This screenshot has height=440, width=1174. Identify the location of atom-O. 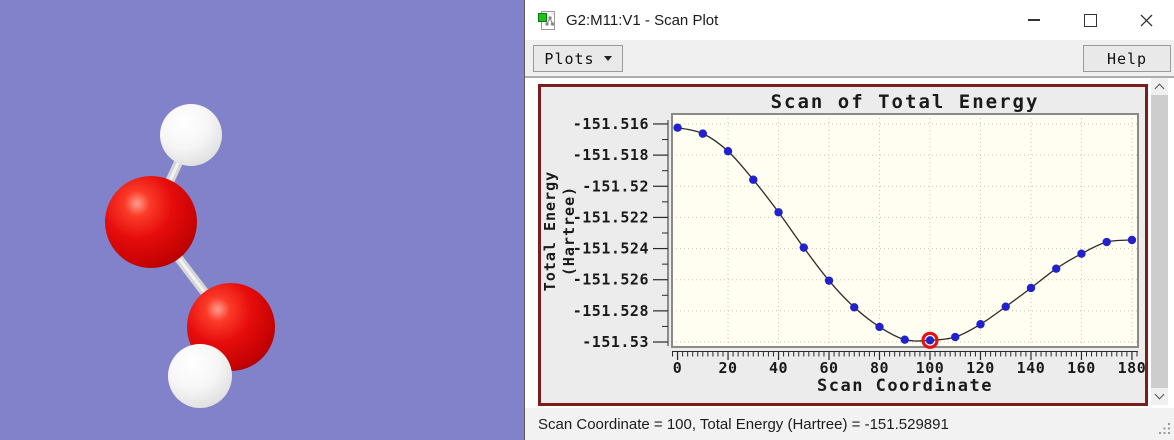
(151, 222).